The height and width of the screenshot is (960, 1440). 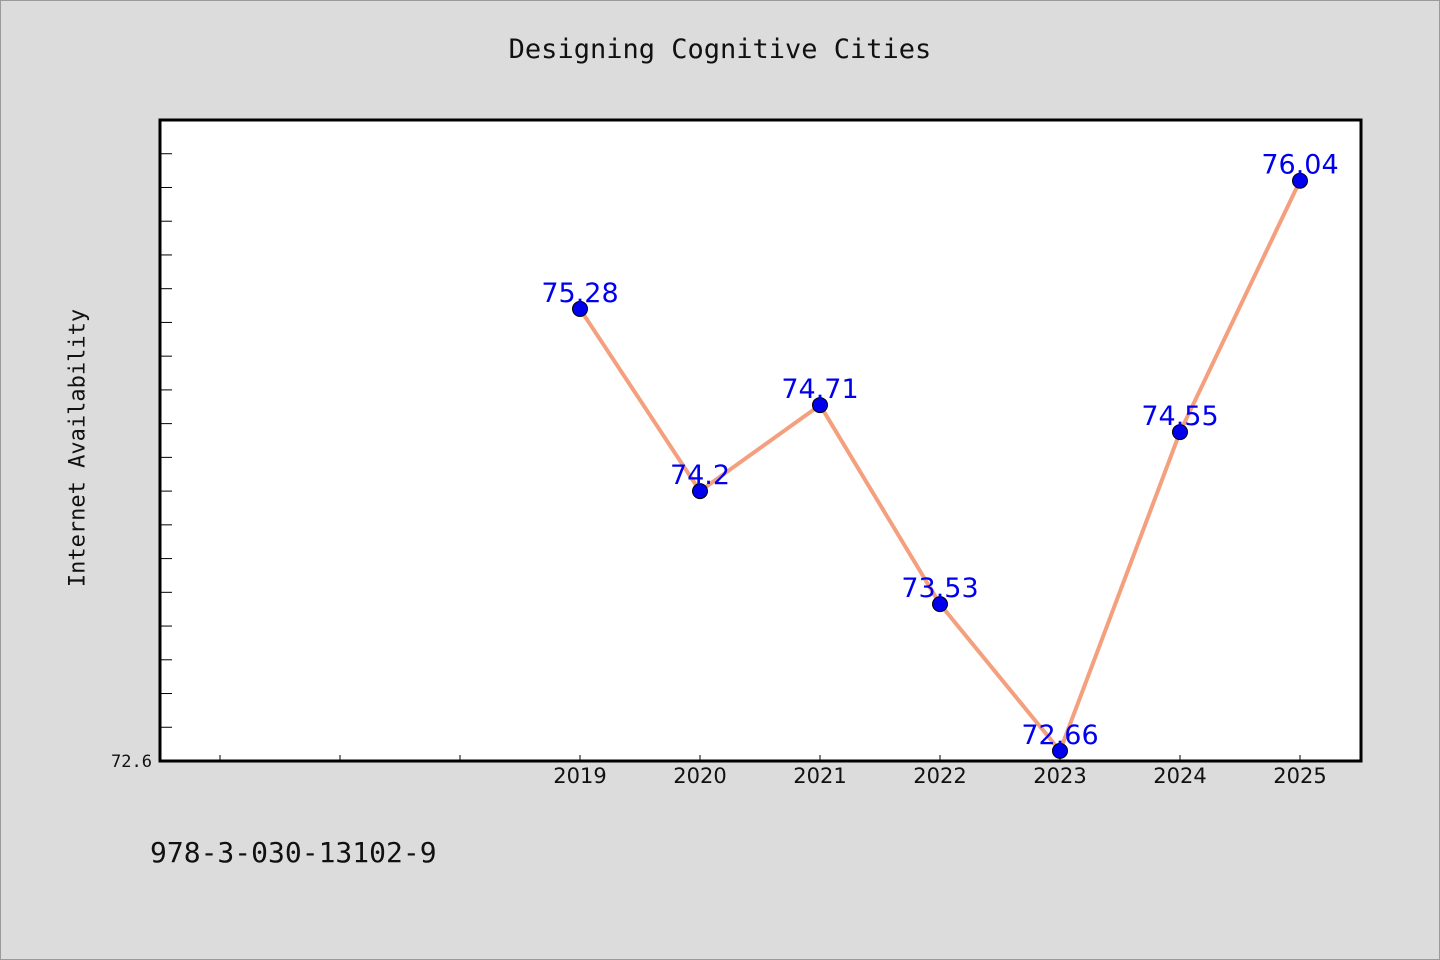 What do you see at coordinates (699, 776) in the screenshot?
I see `x-tick-label: 2020` at bounding box center [699, 776].